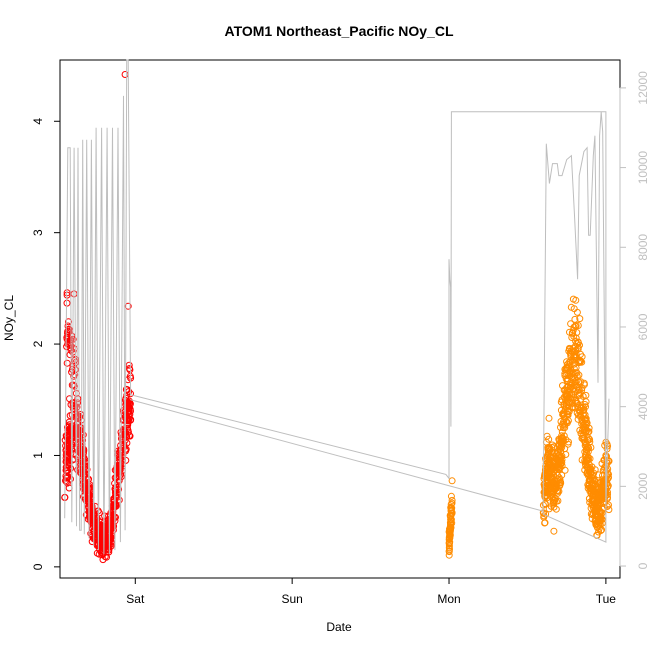  Describe the element at coordinates (291, 599) in the screenshot. I see `x-tick-label: Sun` at that location.